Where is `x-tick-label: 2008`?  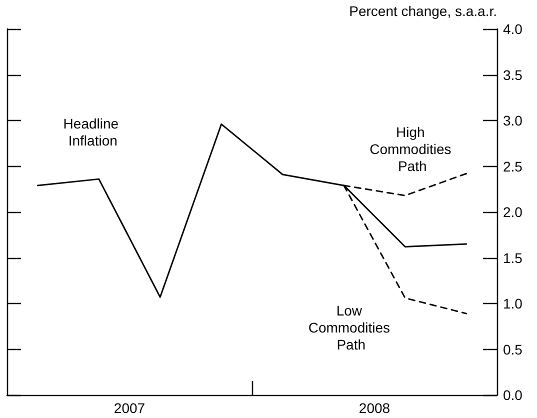
x-tick-label: 2008 is located at coordinates (374, 408).